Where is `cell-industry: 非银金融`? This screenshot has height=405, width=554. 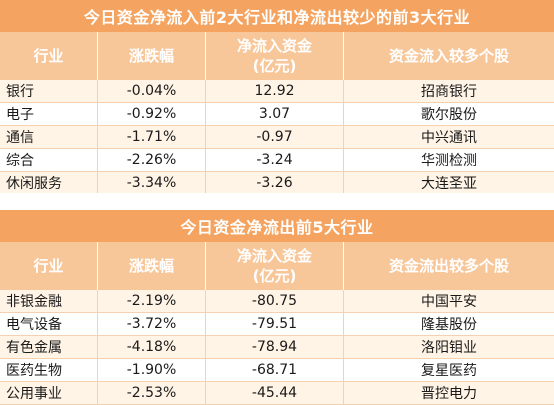 cell-industry: 非银金融 is located at coordinates (49, 301).